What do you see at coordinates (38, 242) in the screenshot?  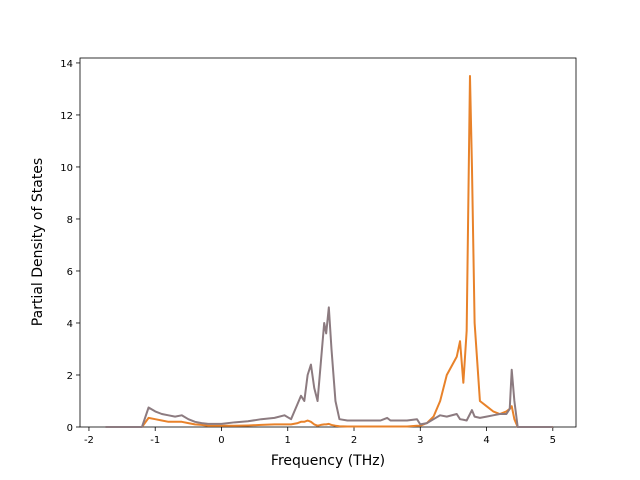 I see `y-axis-label: Partial Density of States` at bounding box center [38, 242].